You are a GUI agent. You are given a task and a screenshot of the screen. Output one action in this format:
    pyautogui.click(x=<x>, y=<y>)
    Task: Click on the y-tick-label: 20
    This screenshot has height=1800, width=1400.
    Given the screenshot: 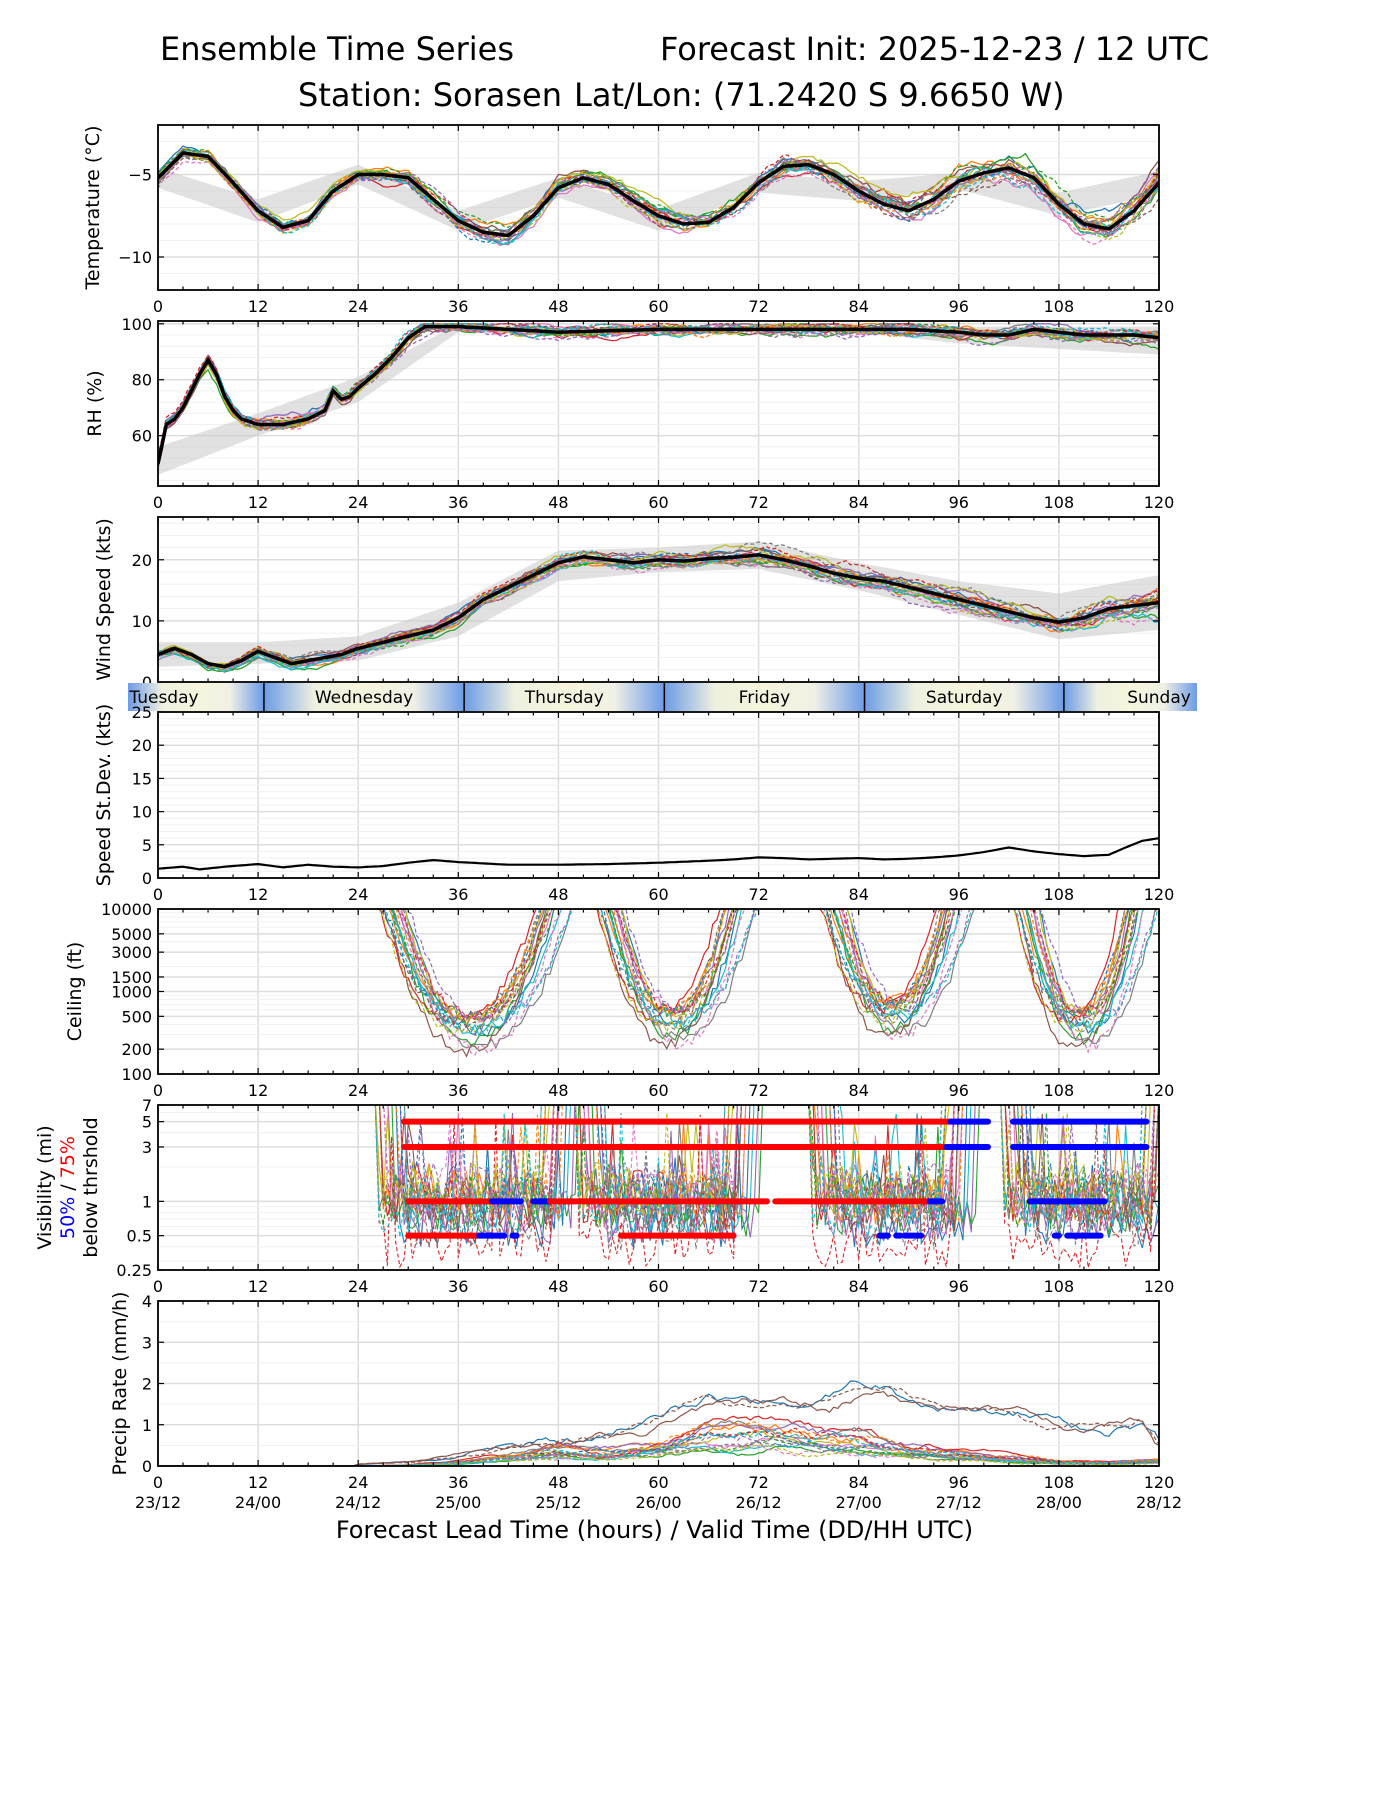 What is the action you would take?
    pyautogui.click(x=142, y=560)
    